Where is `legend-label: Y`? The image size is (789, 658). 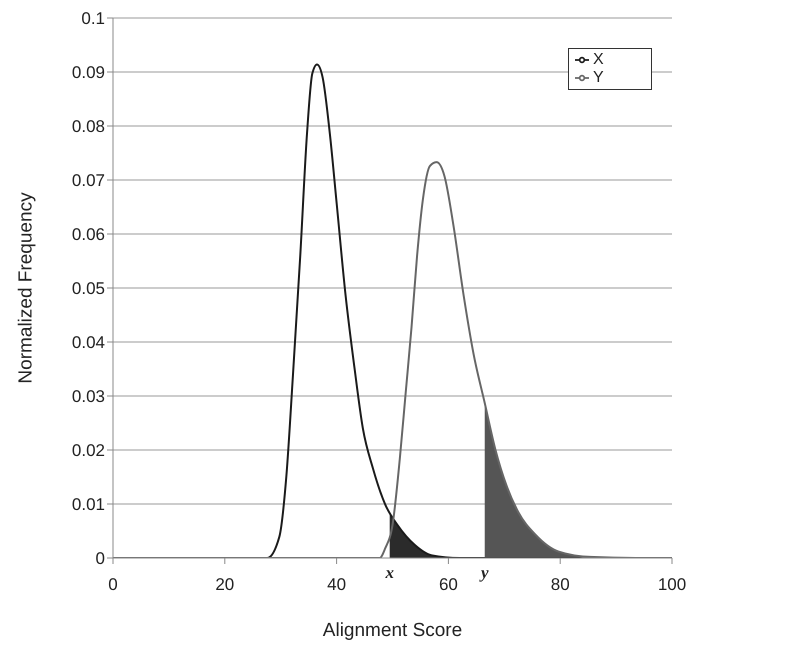 legend-label: Y is located at coordinates (598, 77).